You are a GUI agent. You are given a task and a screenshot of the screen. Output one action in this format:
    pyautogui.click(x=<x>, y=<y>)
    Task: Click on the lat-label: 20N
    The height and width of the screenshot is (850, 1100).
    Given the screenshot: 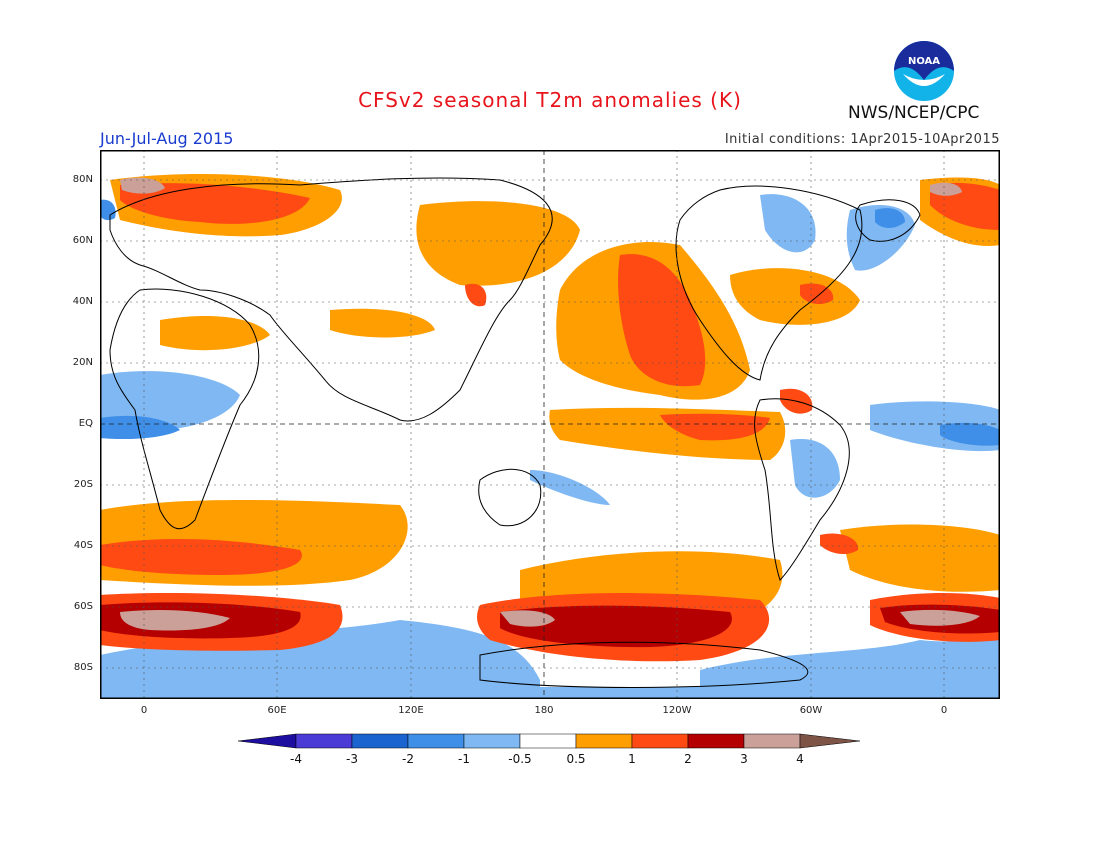 What is the action you would take?
    pyautogui.click(x=82, y=362)
    